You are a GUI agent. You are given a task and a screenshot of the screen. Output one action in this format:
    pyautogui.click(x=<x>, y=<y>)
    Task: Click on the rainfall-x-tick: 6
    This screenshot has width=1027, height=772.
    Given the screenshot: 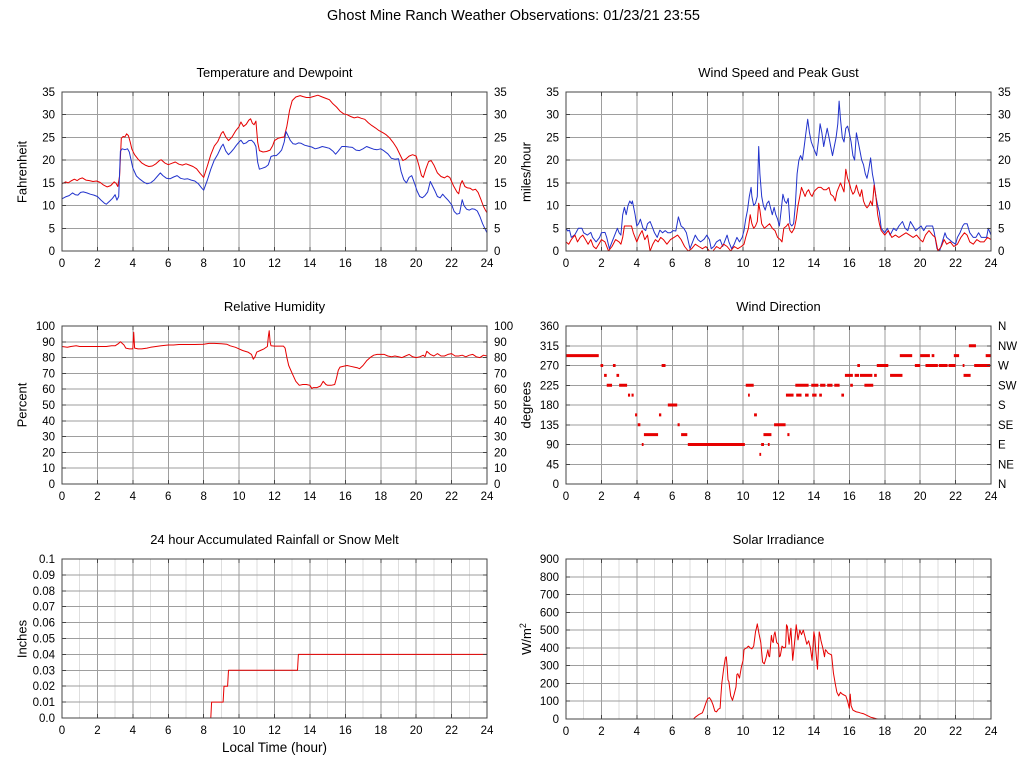 What is the action you would take?
    pyautogui.click(x=168, y=731)
    